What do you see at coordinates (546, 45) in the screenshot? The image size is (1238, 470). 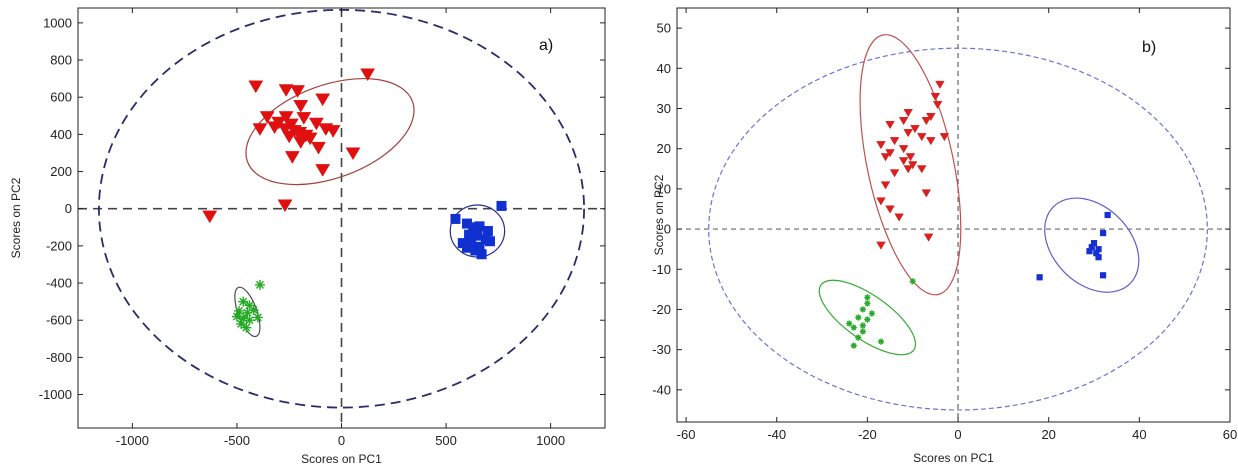 I see `panel-label: a)` at bounding box center [546, 45].